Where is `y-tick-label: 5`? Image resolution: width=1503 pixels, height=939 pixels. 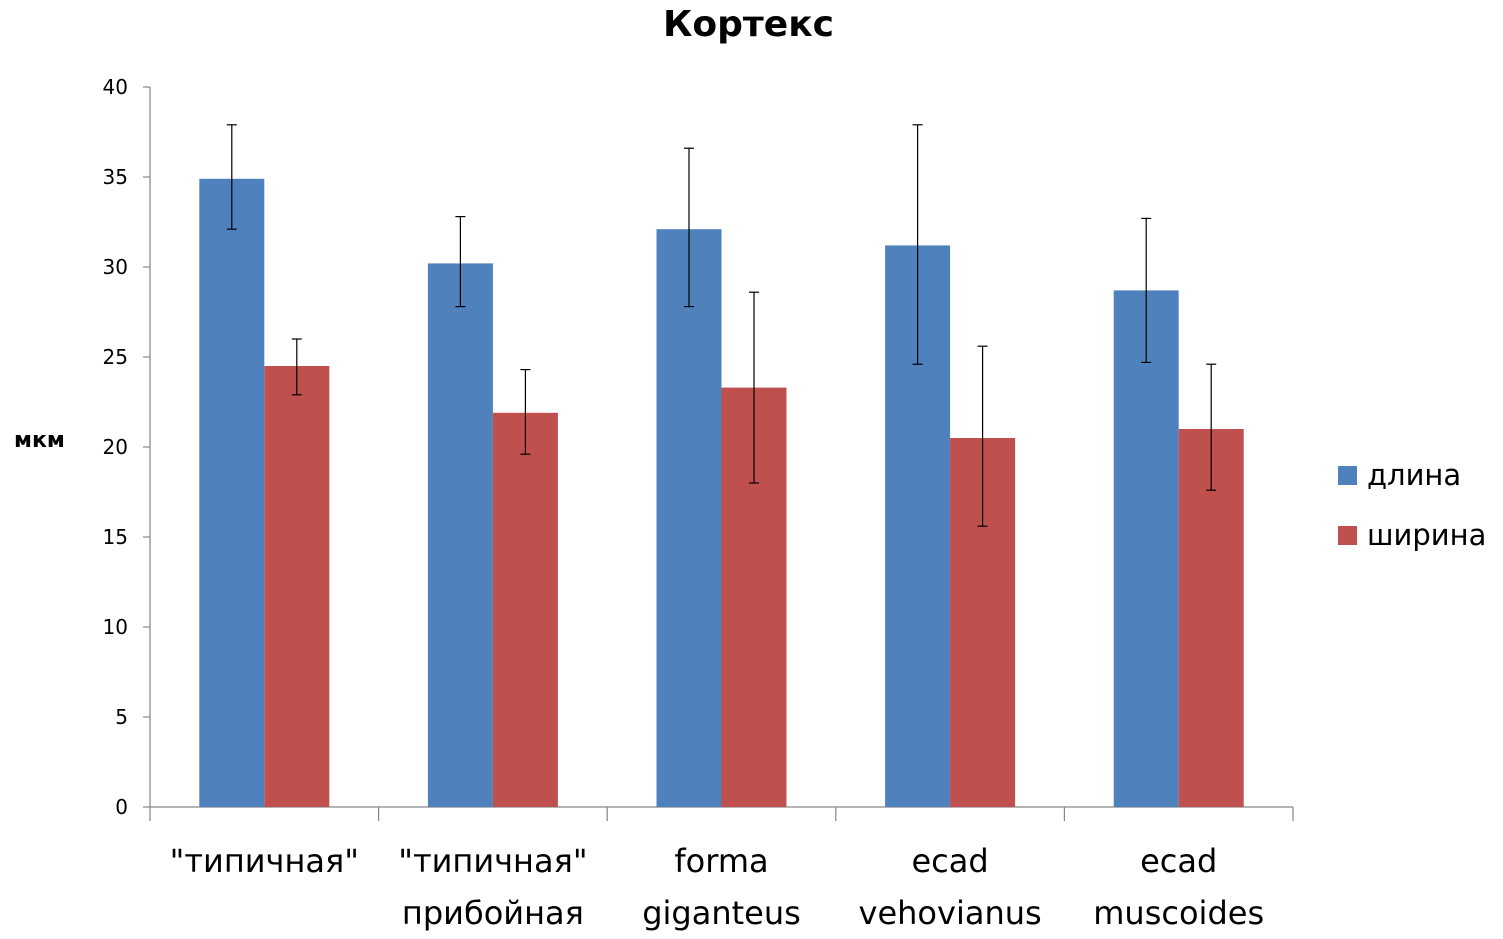 y-tick-label: 5 is located at coordinates (121, 717).